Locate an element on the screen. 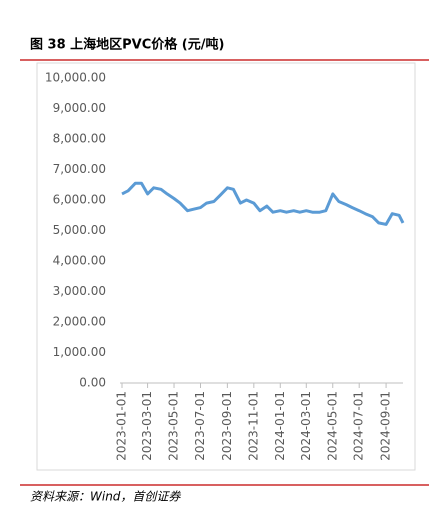 The height and width of the screenshot is (512, 429). source: 资料来源：Wind，首创证券 is located at coordinates (105, 497).